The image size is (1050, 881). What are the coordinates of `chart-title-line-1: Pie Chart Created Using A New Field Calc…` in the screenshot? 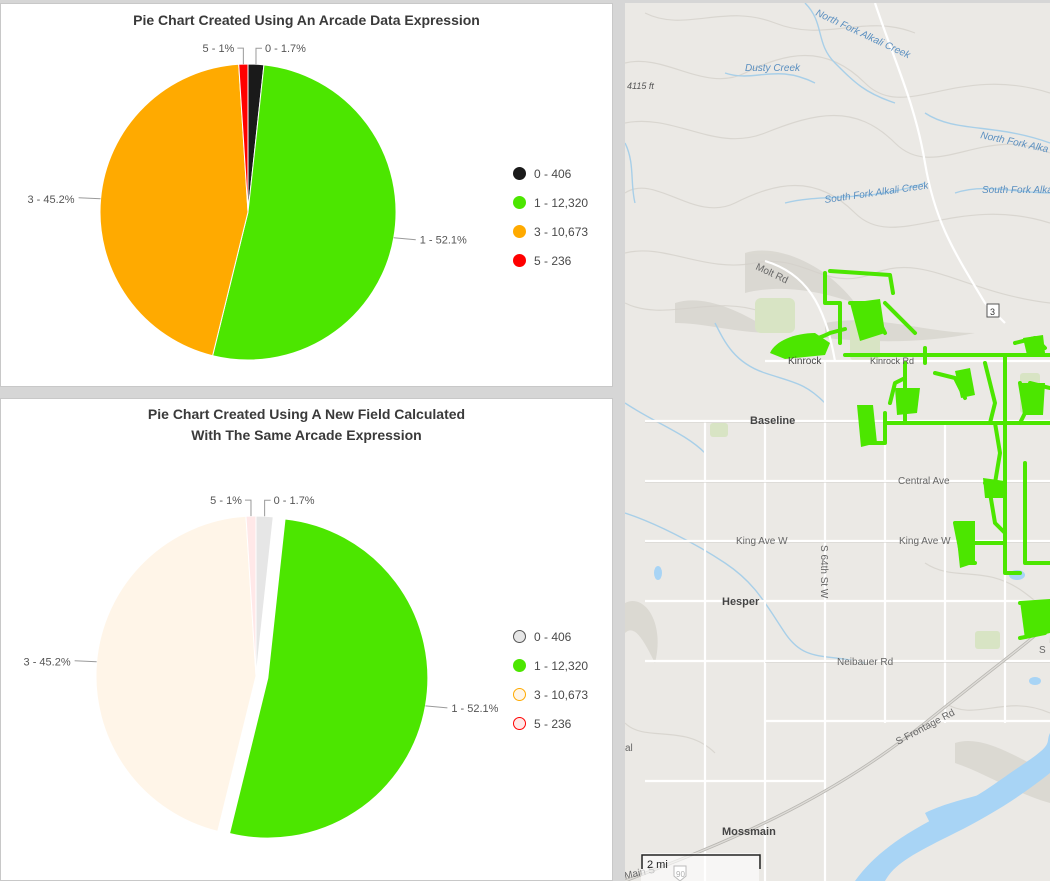 It's located at (306, 414).